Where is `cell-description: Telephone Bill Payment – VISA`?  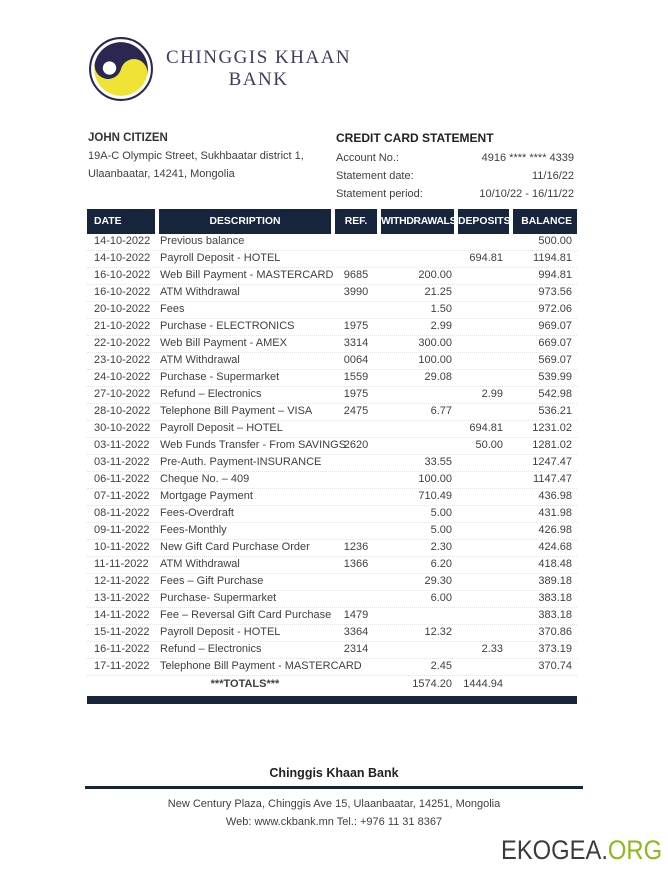
cell-description: Telephone Bill Payment – VISA is located at coordinates (236, 411).